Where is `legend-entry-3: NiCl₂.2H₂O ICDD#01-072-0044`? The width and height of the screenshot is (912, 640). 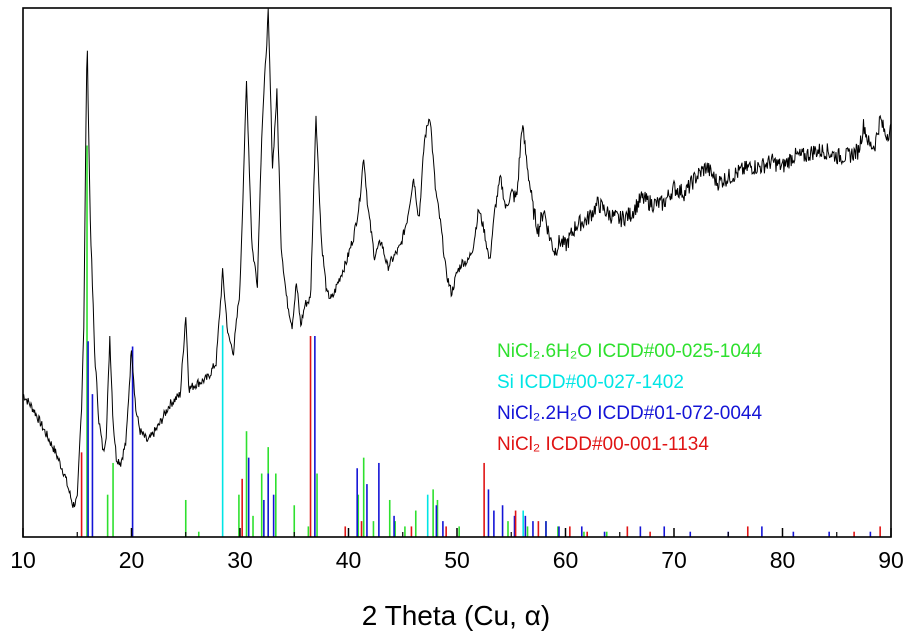
legend-entry-3: NiCl₂.2H₂O ICDD#01-072-0044 is located at coordinates (629, 413).